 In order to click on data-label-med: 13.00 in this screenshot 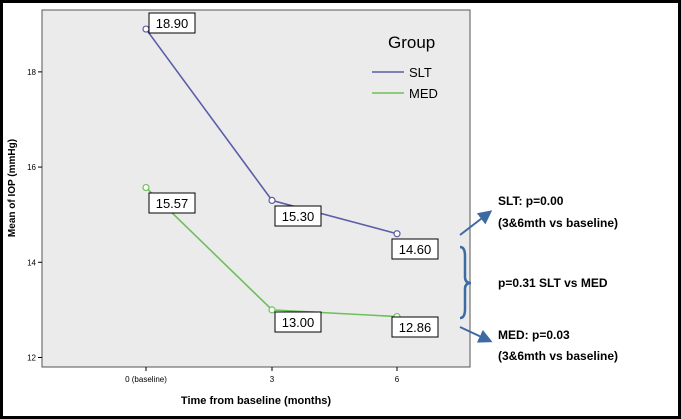, I will do `click(298, 322)`.